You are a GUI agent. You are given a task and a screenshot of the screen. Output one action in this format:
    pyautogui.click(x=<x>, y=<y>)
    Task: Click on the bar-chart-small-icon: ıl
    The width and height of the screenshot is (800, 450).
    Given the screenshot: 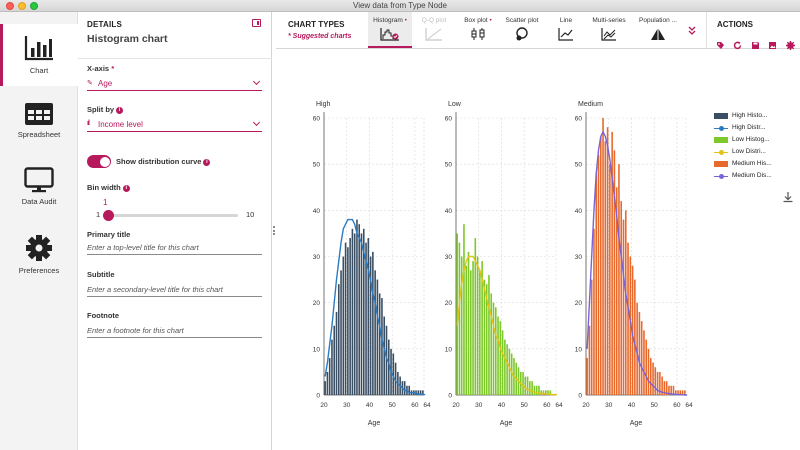 What is the action you would take?
    pyautogui.click(x=88, y=123)
    